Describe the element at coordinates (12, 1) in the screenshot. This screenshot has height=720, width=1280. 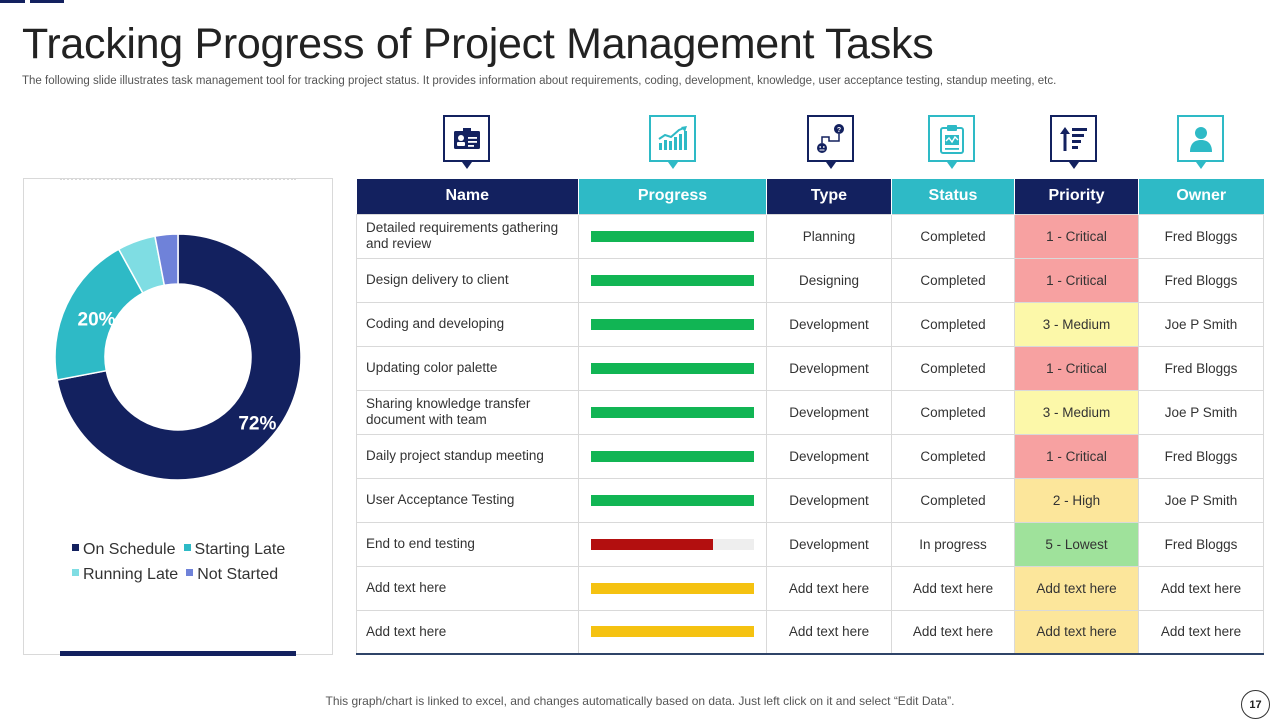
I see `top-accent-left` at that location.